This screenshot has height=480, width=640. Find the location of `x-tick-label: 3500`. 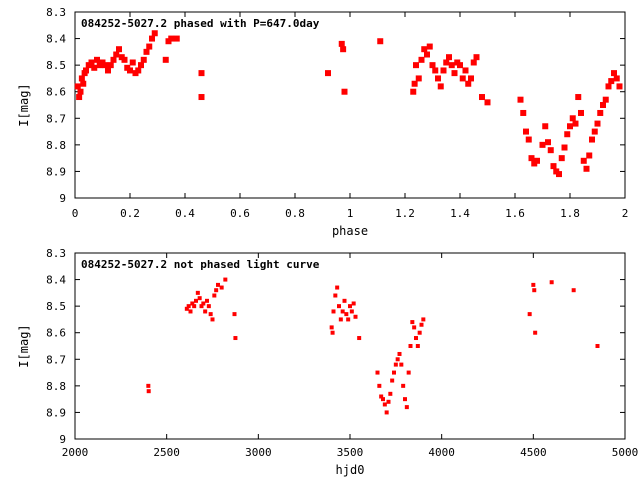

x-tick-label: 3500 is located at coordinates (350, 452).